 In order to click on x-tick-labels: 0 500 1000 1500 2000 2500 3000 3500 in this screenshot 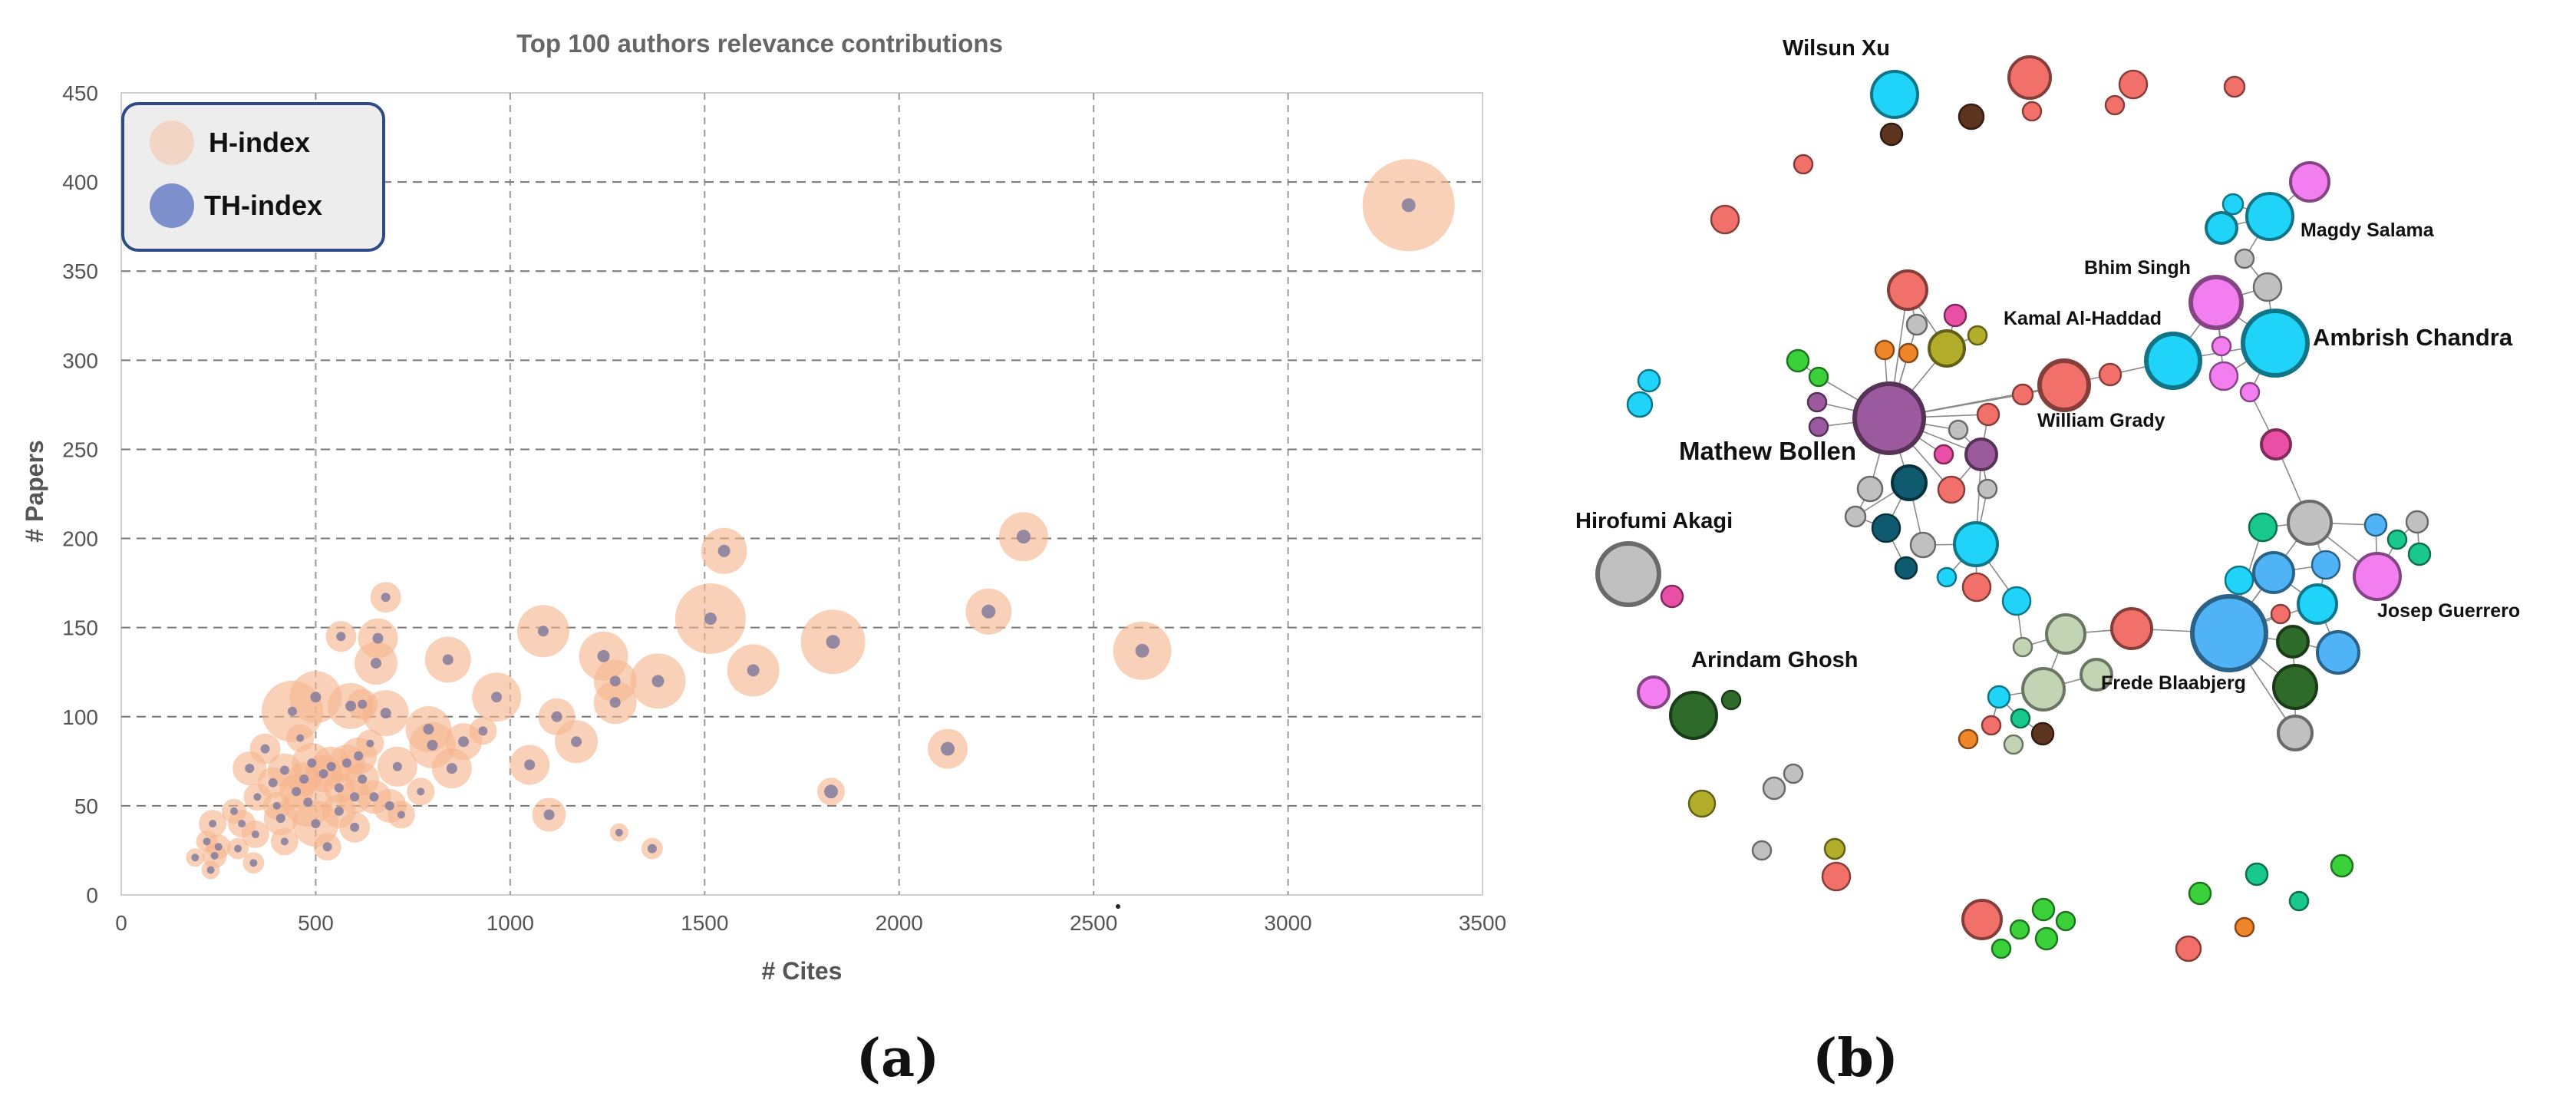, I will do `click(811, 923)`.